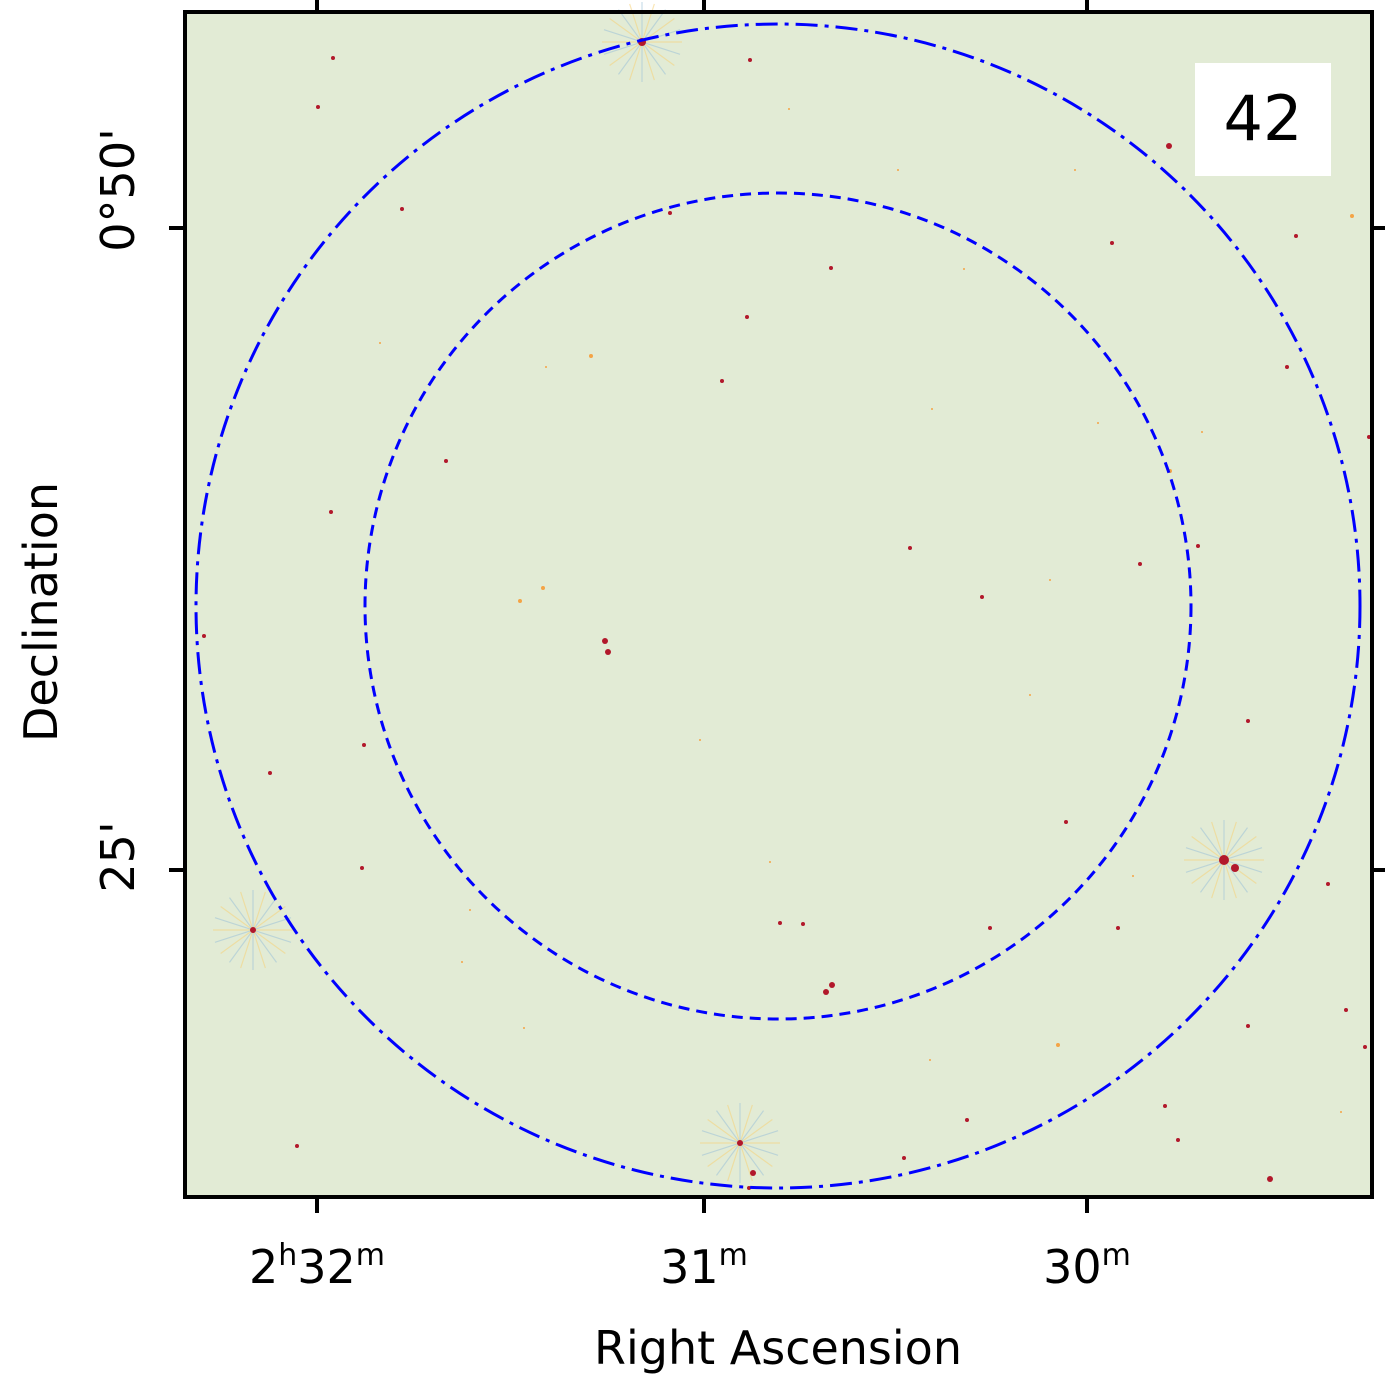  What do you see at coordinates (370, 1255) in the screenshot?
I see `x-tick-label-1-minutes-unit: m` at bounding box center [370, 1255].